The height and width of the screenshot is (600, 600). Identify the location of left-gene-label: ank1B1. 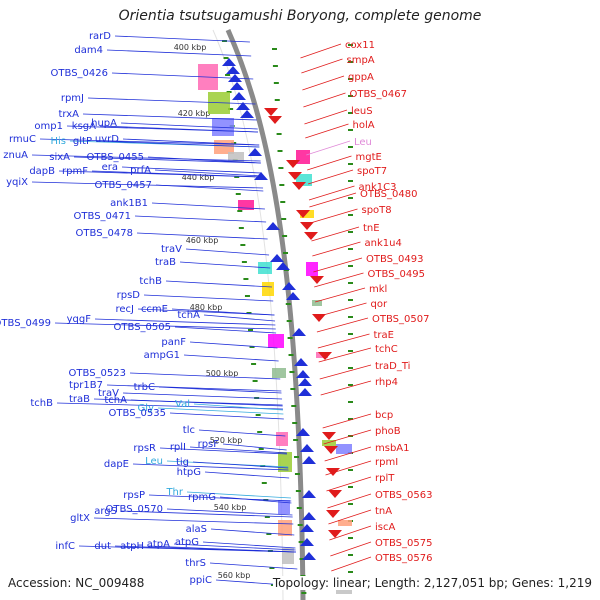
(129, 203).